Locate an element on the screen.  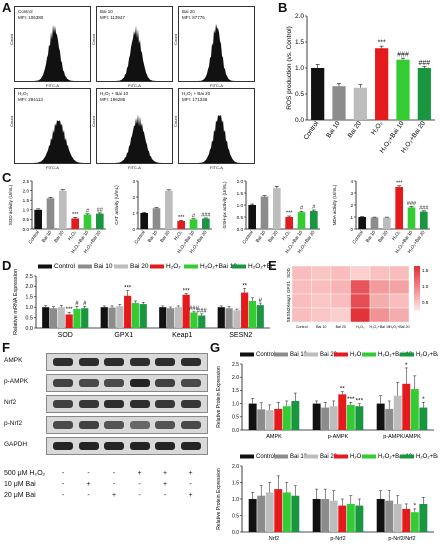
flow-histogram: Bai 10 MFI: 113947 FITC-A Count is located at coordinates (132, 47).